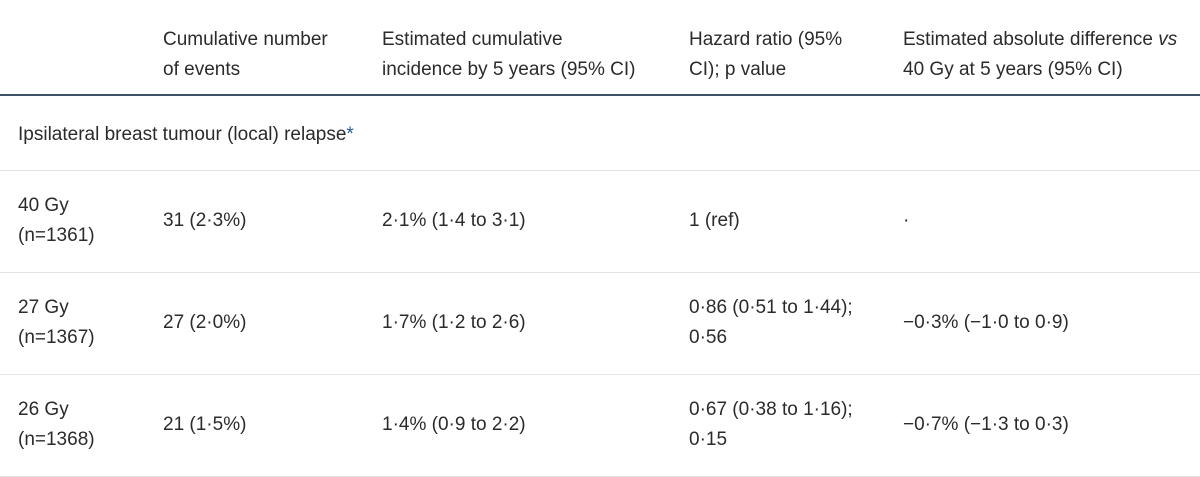 The height and width of the screenshot is (477, 1200). I want to click on events-cell: 27 (2·0%), so click(205, 322).